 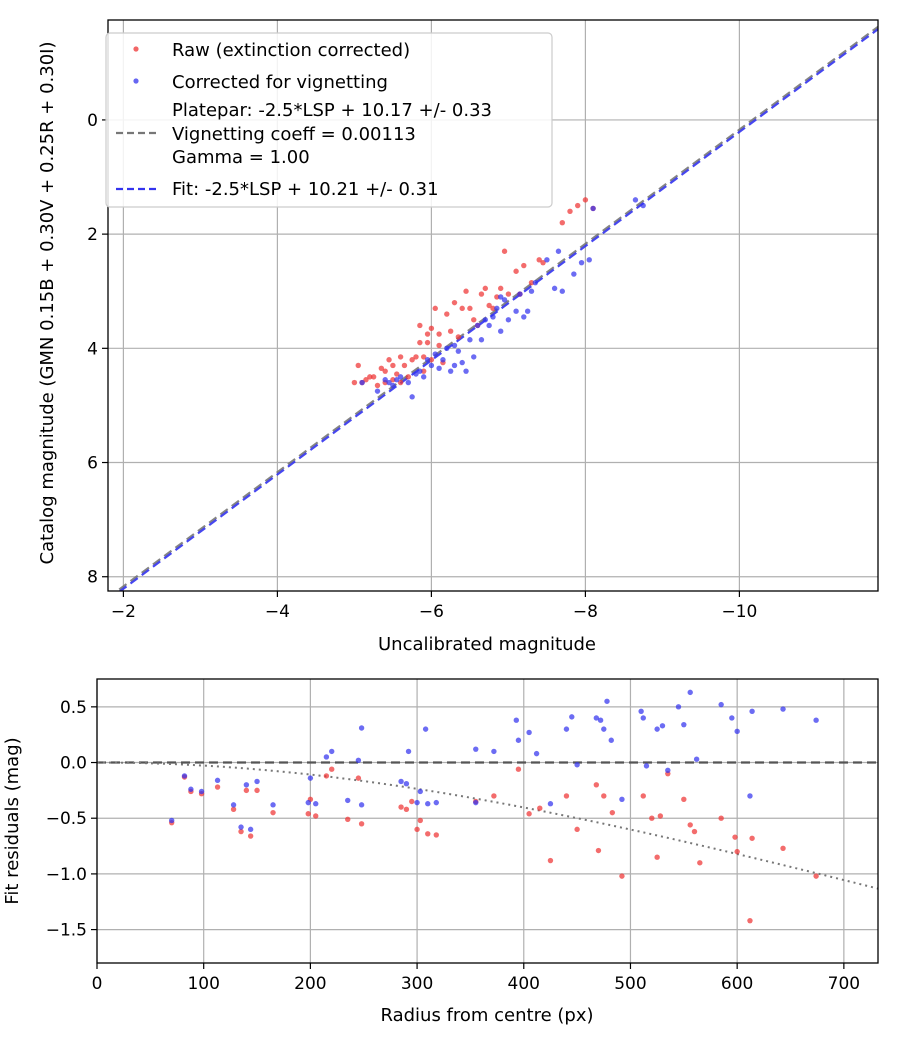 What do you see at coordinates (92, 464) in the screenshot?
I see `calibration-y-tick-label: 6` at bounding box center [92, 464].